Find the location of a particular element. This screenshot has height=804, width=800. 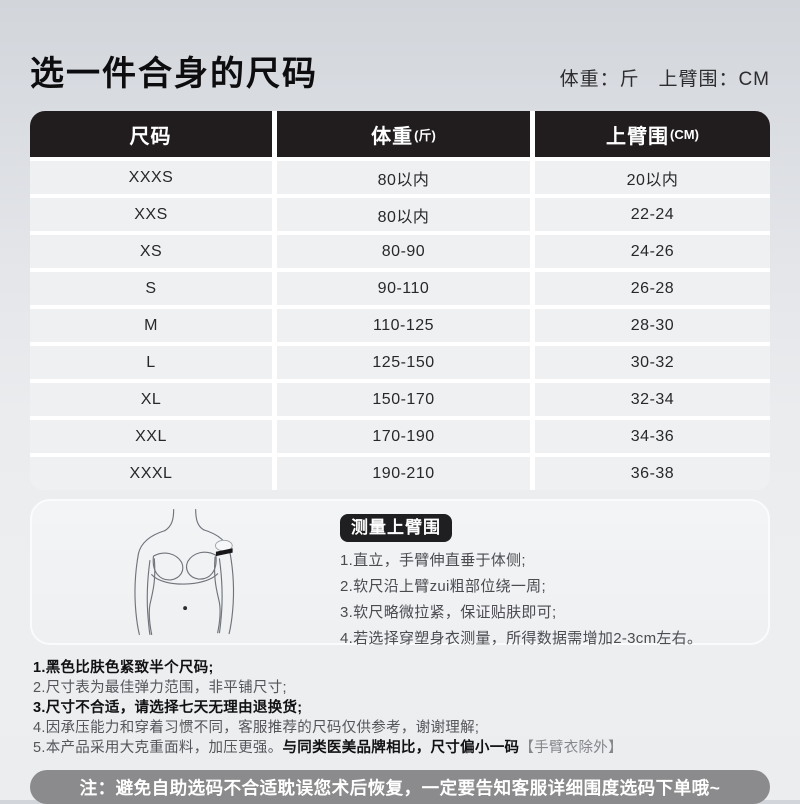

footer-notice-bar: 注：避免自助选码不合适耽误您术后恢复，一定要告知客服详细围度选码下单哦~ is located at coordinates (400, 787).